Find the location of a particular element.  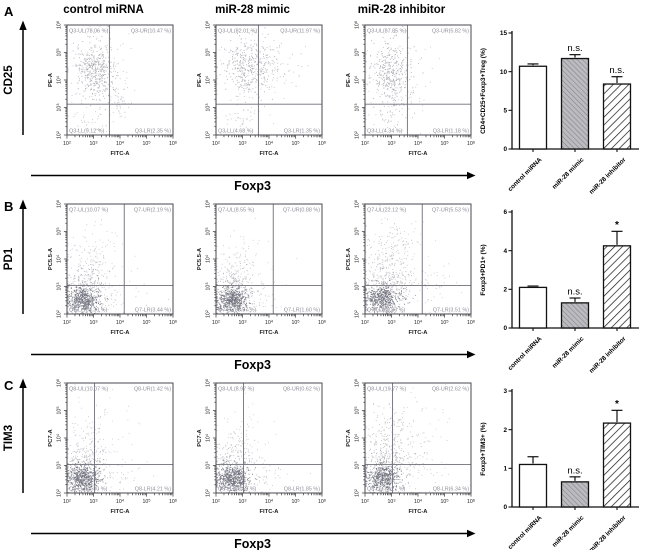

bar-y-tick-label: 0 is located at coordinates (505, 149).